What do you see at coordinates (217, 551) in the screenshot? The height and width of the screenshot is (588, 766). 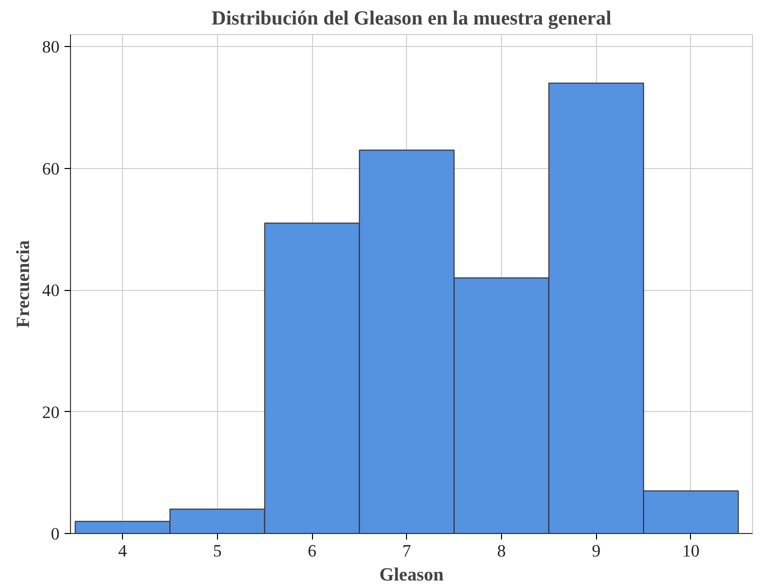 I see `x-tick-label: 5` at bounding box center [217, 551].